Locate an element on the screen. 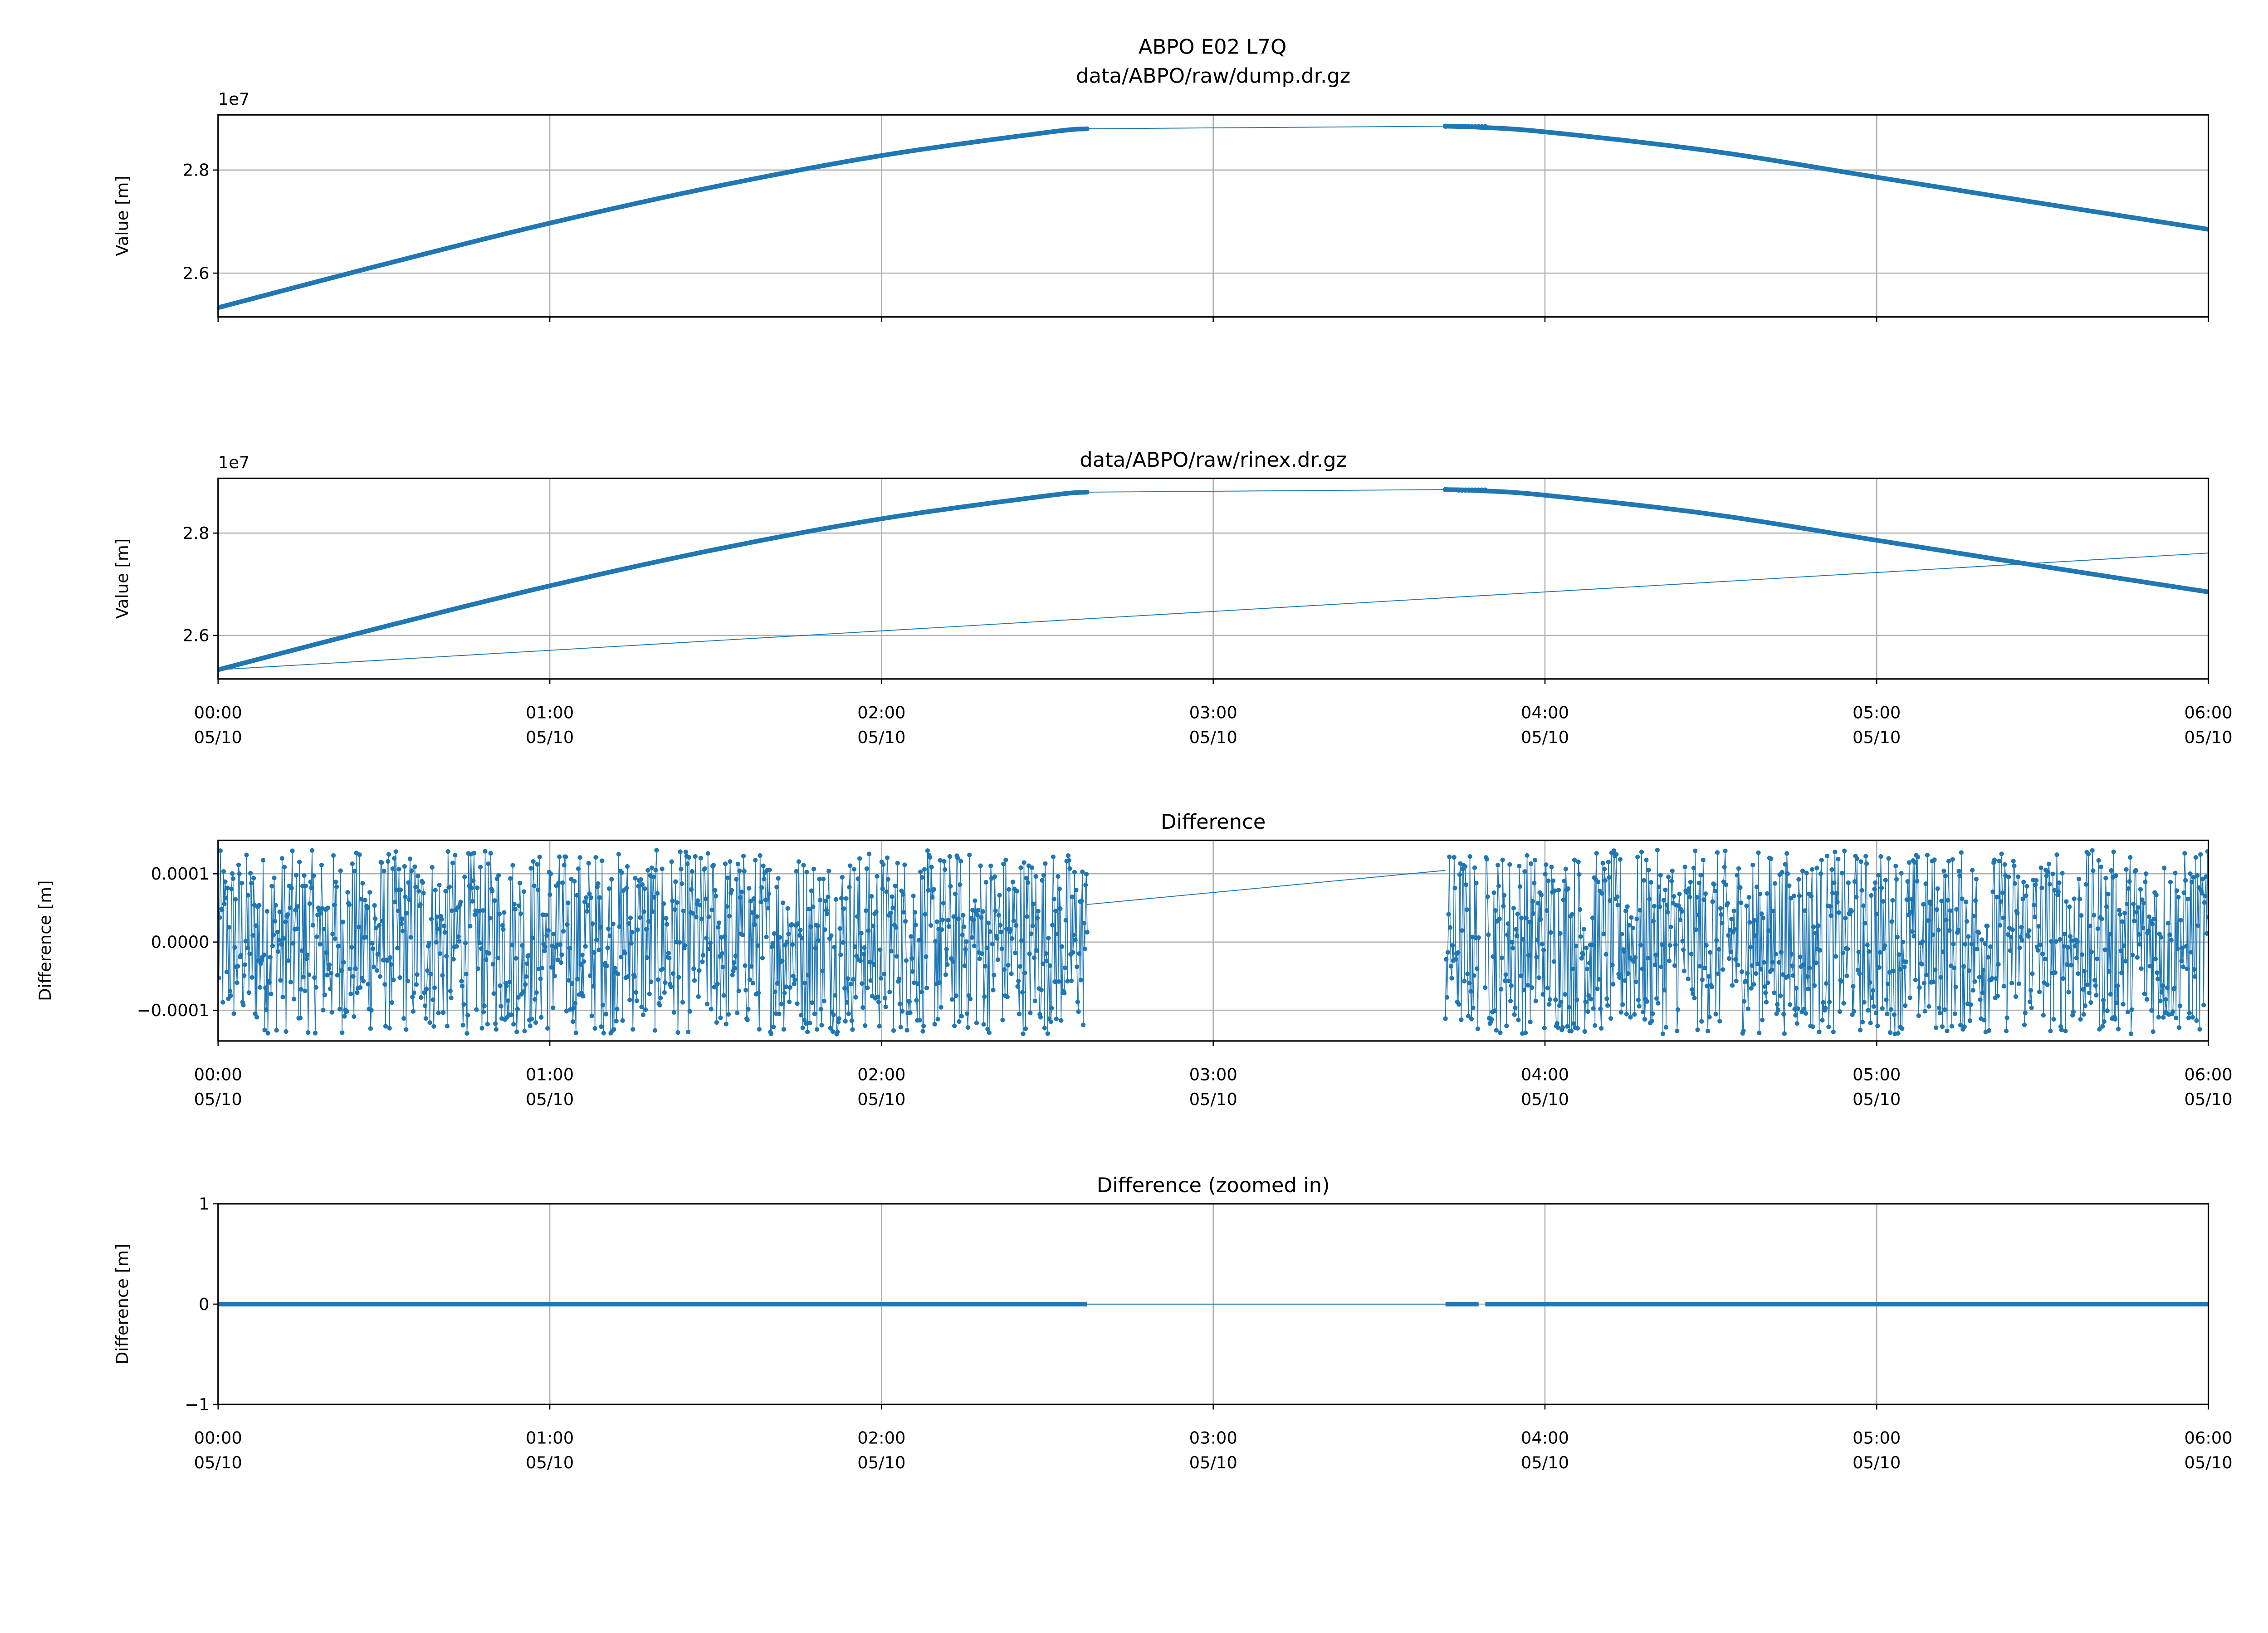  thin-connector-line is located at coordinates (1214, 611).